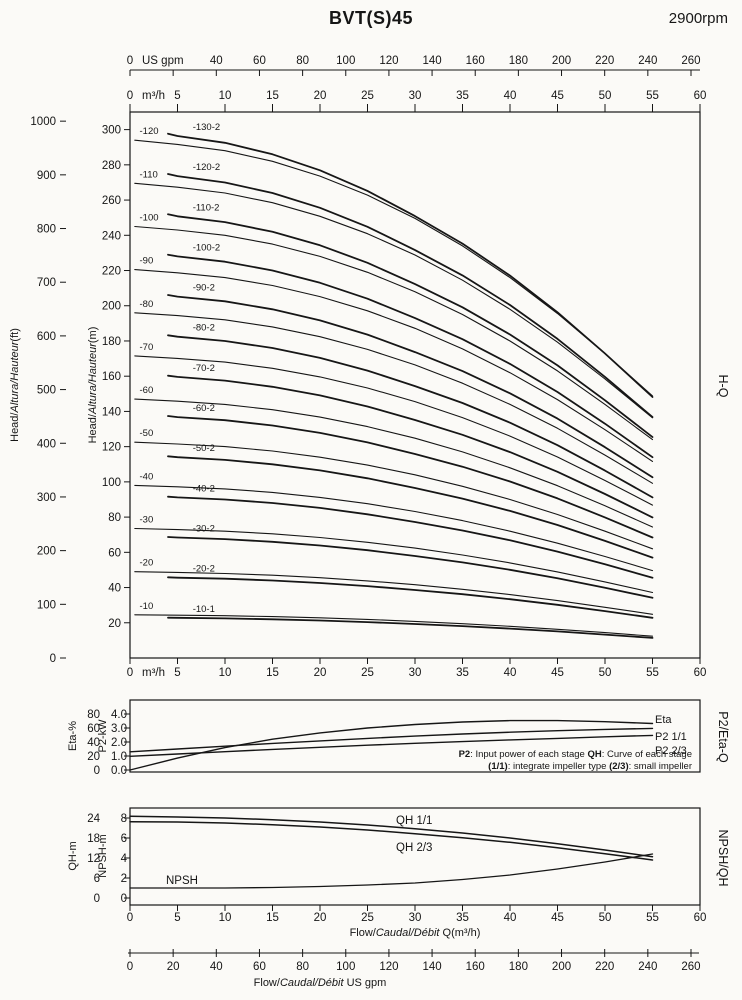 Image resolution: width=742 pixels, height=1000 pixels. I want to click on svg-text: 1000, so click(43, 122).